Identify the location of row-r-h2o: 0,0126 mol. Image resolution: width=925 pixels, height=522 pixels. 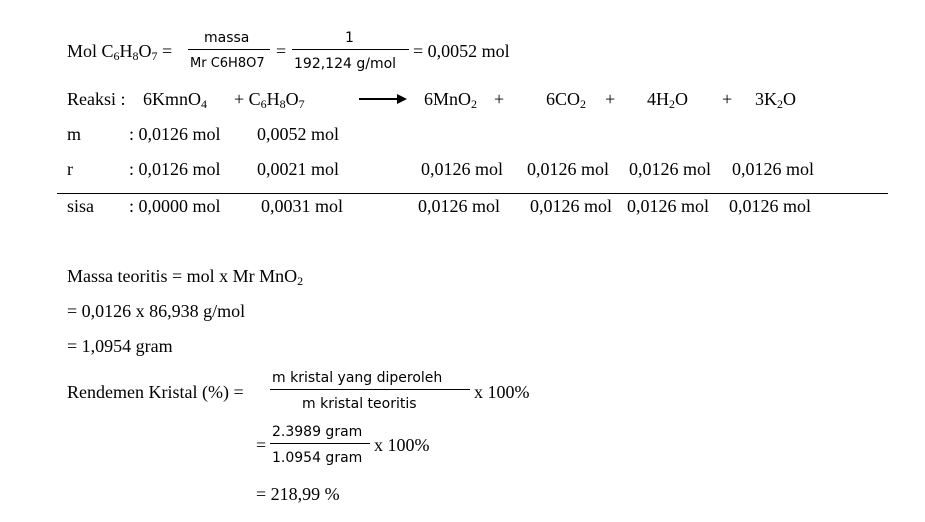
(670, 169).